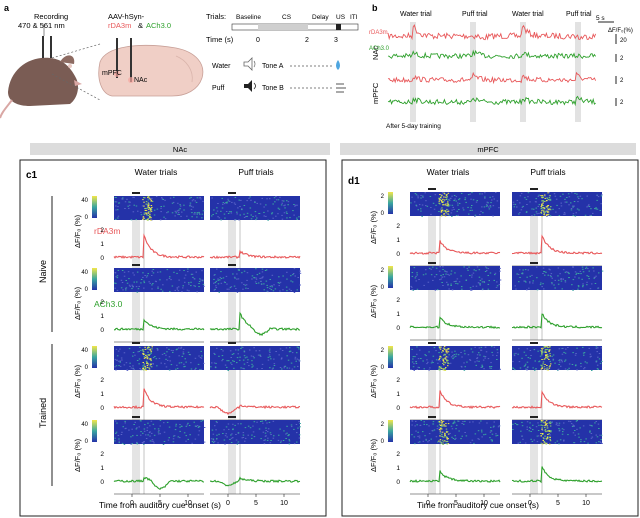  I want to click on y-tick-label: 0, so click(398, 254).